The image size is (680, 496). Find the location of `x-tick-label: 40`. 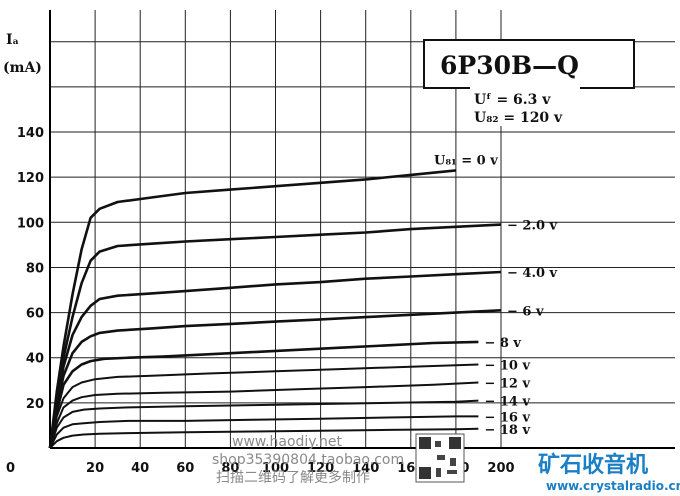

x-tick-label: 40 is located at coordinates (140, 468).